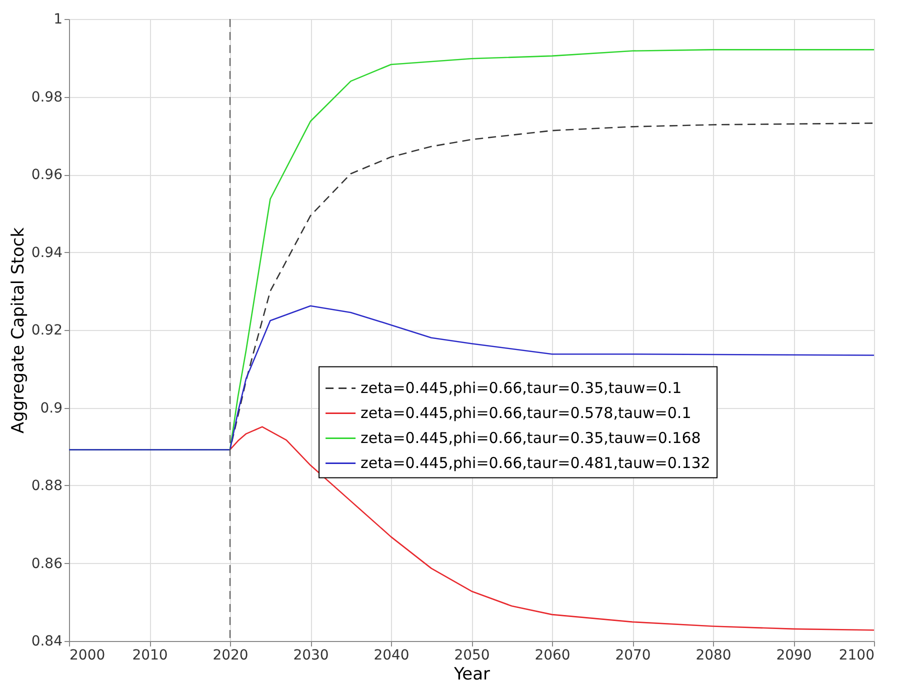 This screenshot has height=697, width=907. What do you see at coordinates (856, 656) in the screenshot?
I see `x-tick-label: 2100` at bounding box center [856, 656].